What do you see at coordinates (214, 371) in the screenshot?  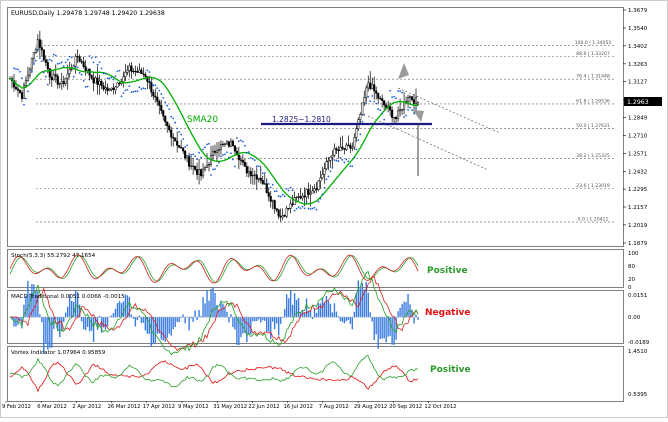 I see `vortex-plus-line` at bounding box center [214, 371].